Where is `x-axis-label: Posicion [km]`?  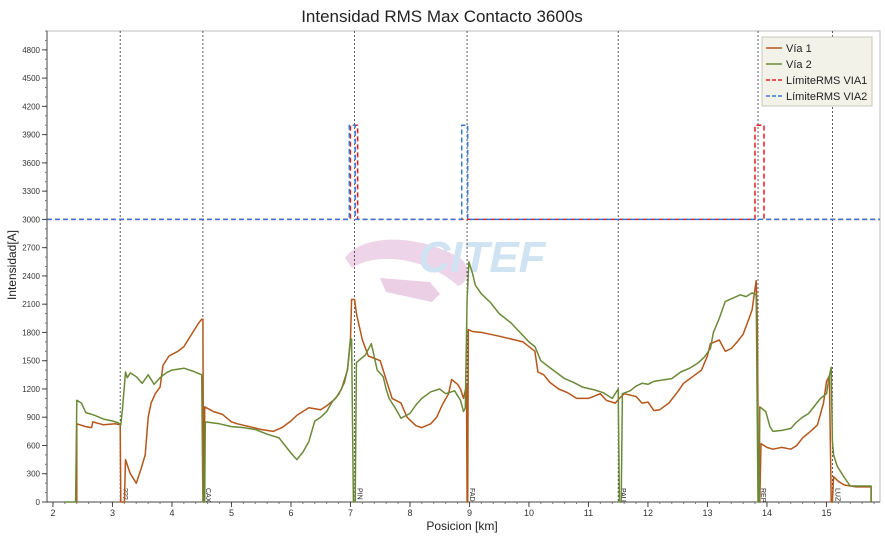
x-axis-label: Posicion [km] is located at coordinates (461, 526).